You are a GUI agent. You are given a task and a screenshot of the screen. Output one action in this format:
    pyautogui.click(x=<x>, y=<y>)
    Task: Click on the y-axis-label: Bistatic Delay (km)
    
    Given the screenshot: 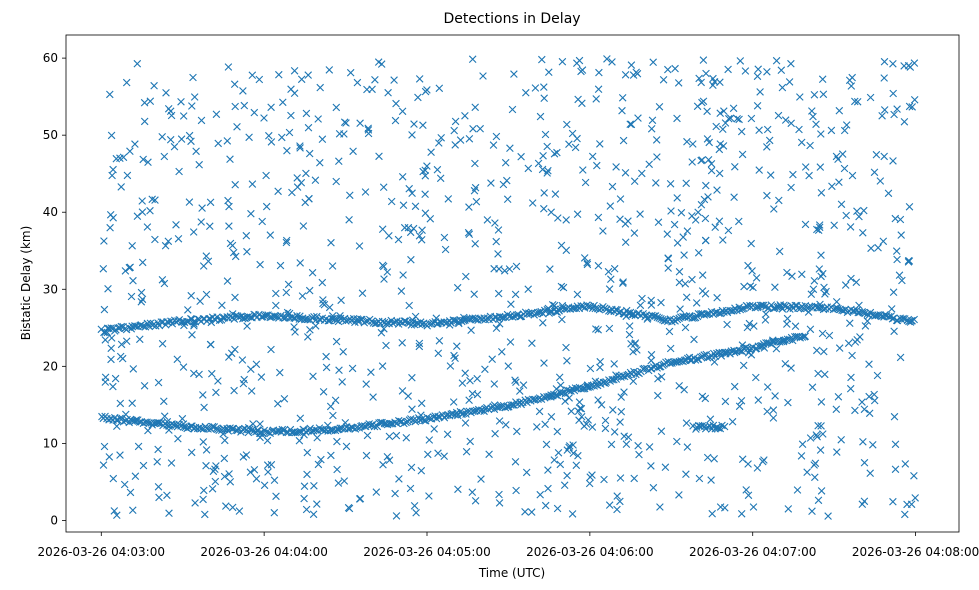 What is the action you would take?
    pyautogui.click(x=26, y=283)
    